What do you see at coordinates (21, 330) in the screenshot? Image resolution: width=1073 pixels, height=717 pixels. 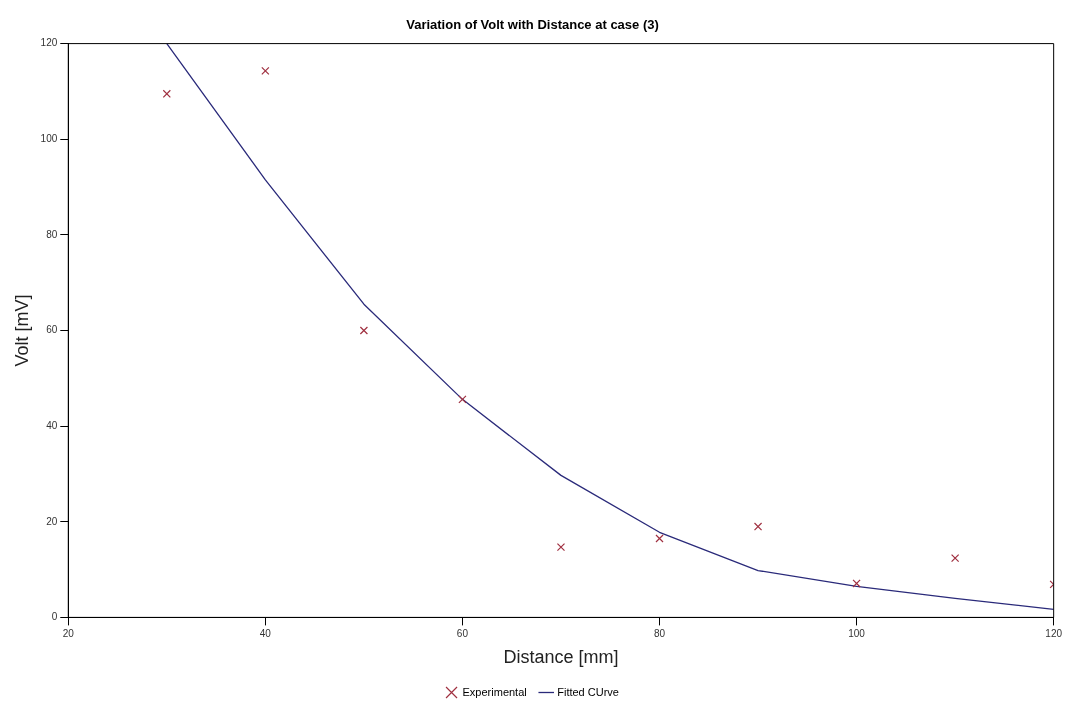 I see `y-axis-title: Volt [mV]` at bounding box center [21, 330].